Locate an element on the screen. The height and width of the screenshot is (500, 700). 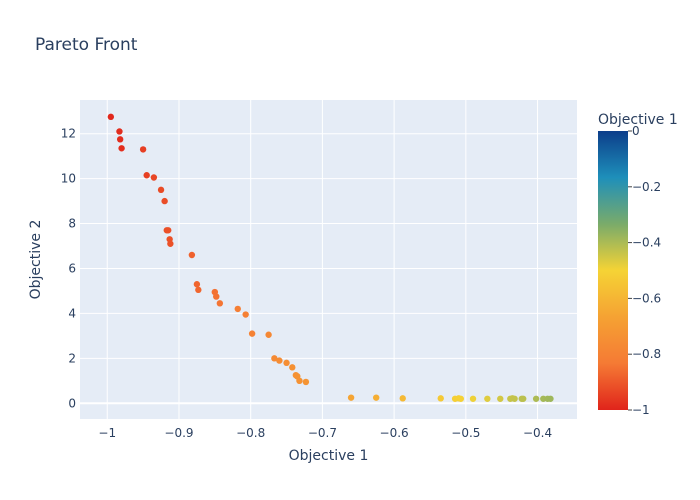
y-axis-ticks: 0 2 4 6 8 10 12 is located at coordinates (68, 269).